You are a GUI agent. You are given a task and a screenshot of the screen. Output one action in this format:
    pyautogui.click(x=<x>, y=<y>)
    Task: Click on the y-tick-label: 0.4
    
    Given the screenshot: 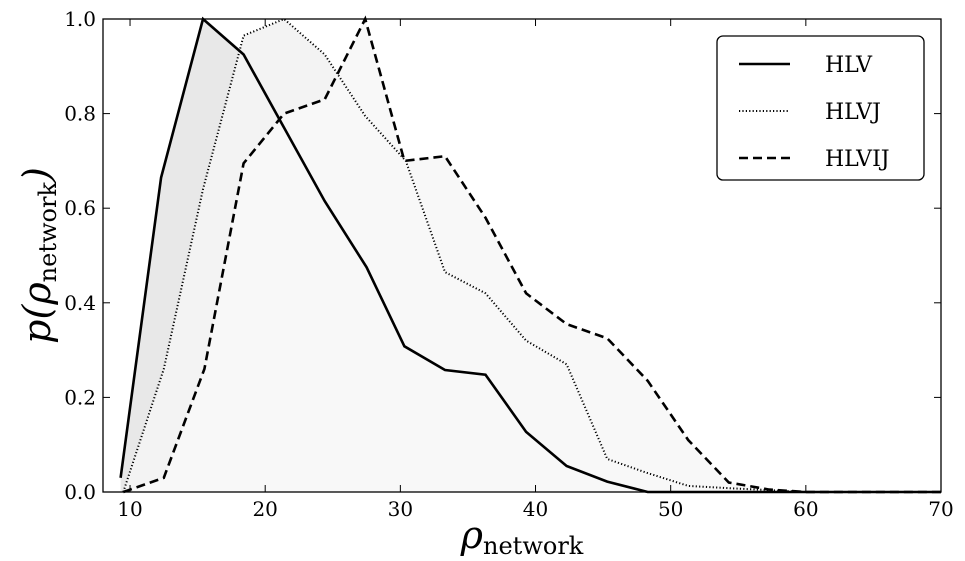 What is the action you would take?
    pyautogui.click(x=80, y=303)
    